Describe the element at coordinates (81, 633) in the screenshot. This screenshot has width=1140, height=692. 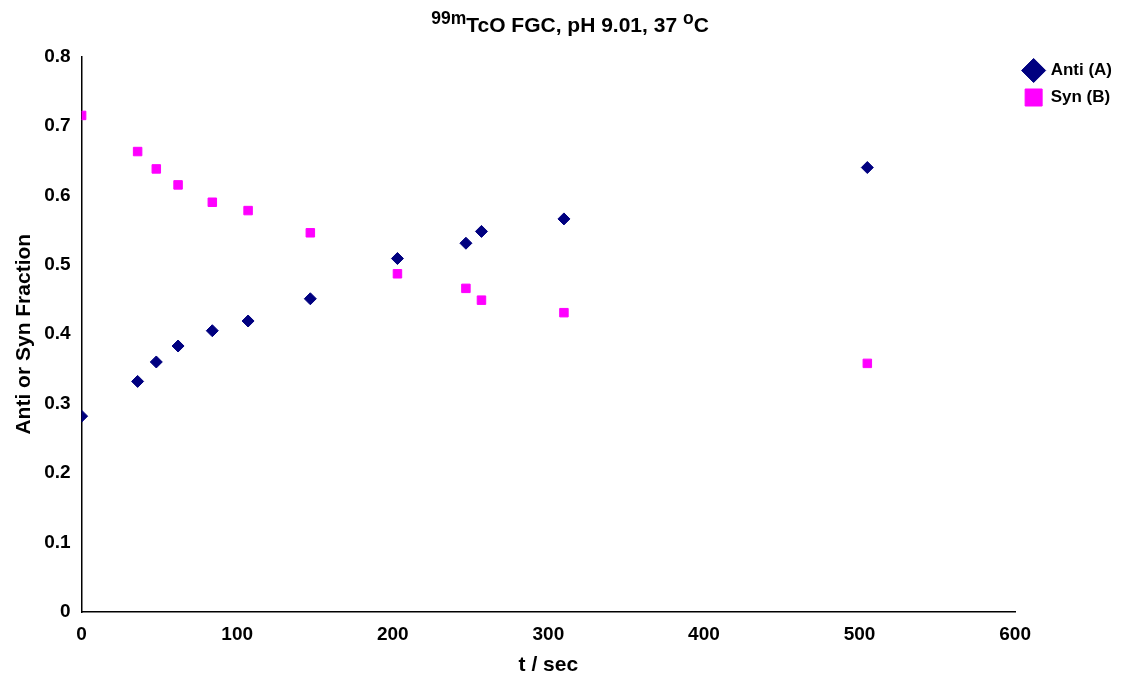
I see `x-tick-label: 0` at that location.